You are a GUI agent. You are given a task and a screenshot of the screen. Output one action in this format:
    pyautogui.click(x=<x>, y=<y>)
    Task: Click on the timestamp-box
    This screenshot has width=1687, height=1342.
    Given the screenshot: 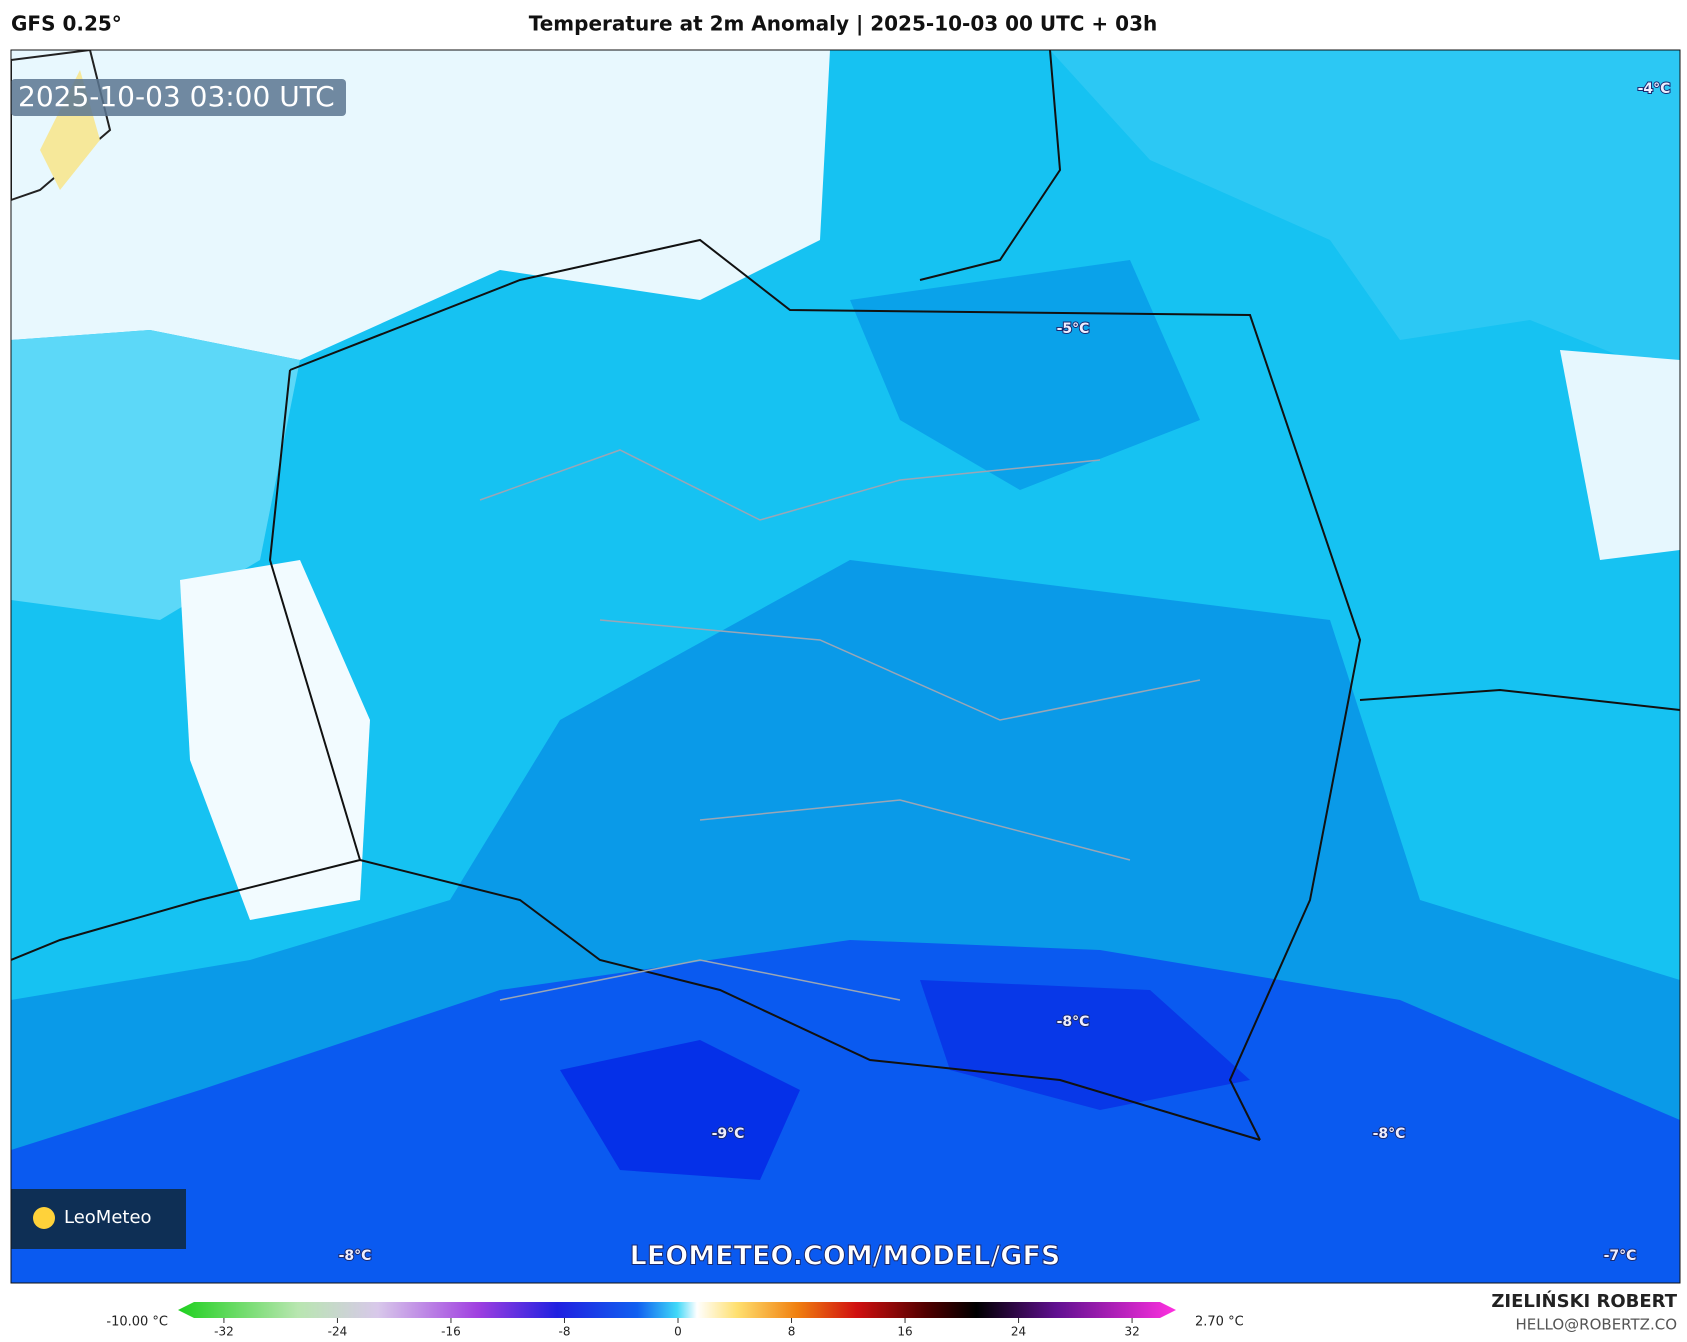 What is the action you would take?
    pyautogui.click(x=178, y=97)
    